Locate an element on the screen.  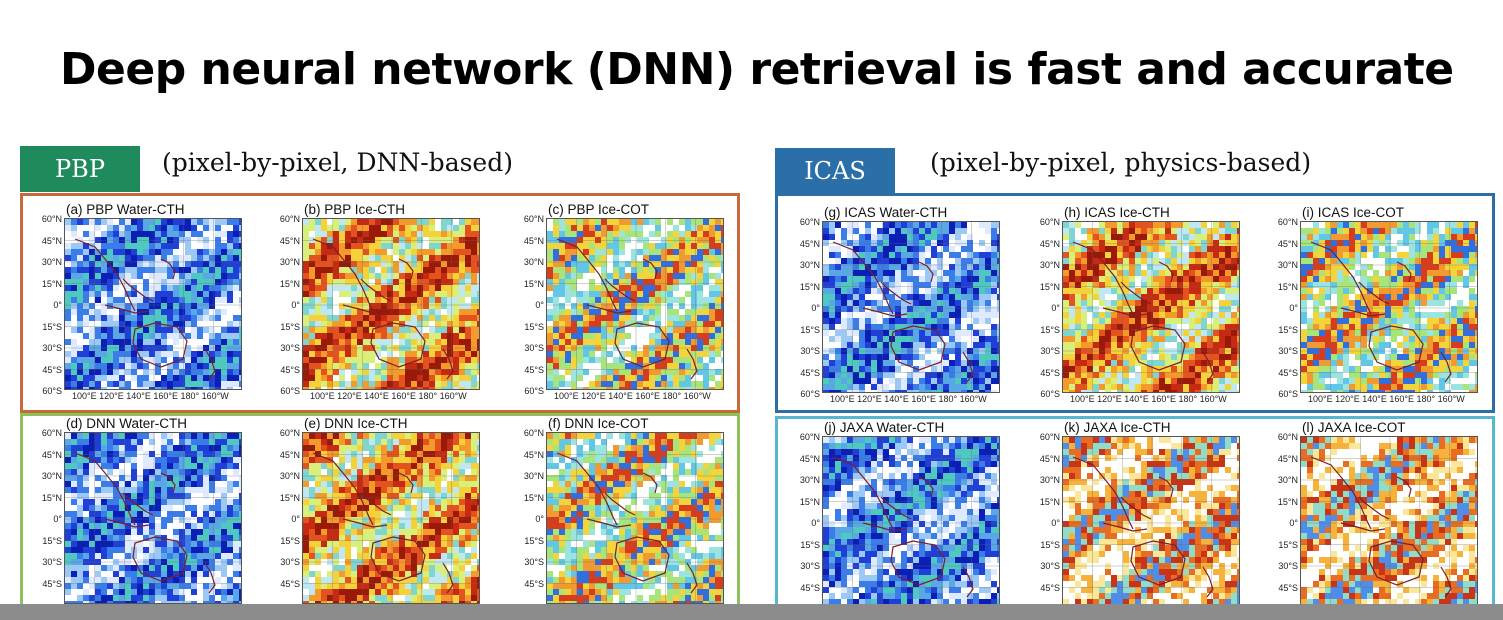
pbp-description: (pixel-by-pixel, DNN-based) is located at coordinates (337, 162).